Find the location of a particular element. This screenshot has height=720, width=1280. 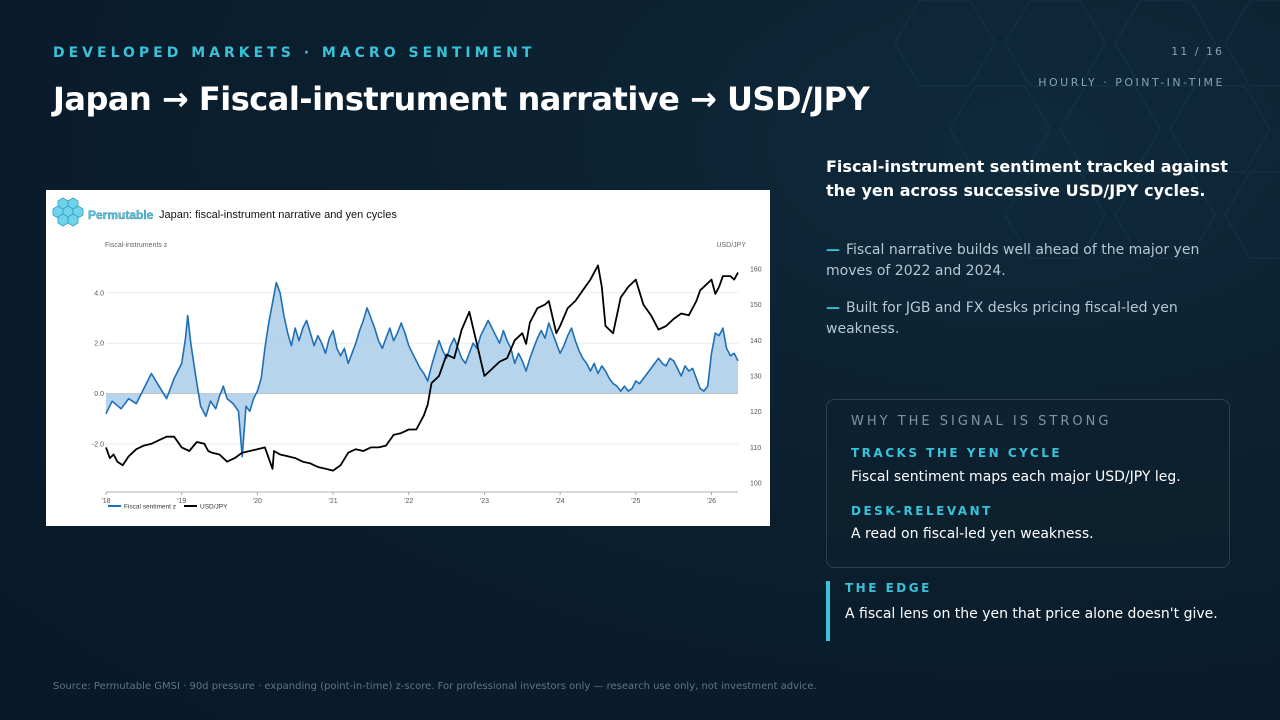

right-tick-label: 150 is located at coordinates (756, 305).